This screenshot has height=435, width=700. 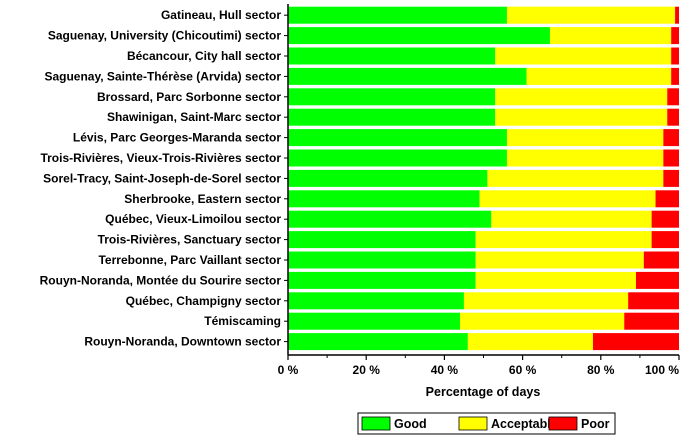 I want to click on x-tick-label: 100 %, so click(x=662, y=370).